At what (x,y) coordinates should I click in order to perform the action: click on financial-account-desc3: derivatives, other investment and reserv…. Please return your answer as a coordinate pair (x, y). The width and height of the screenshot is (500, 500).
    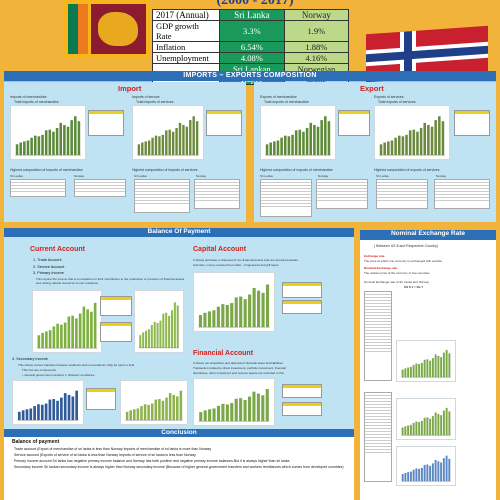
    Looking at the image, I should click on (238, 373).